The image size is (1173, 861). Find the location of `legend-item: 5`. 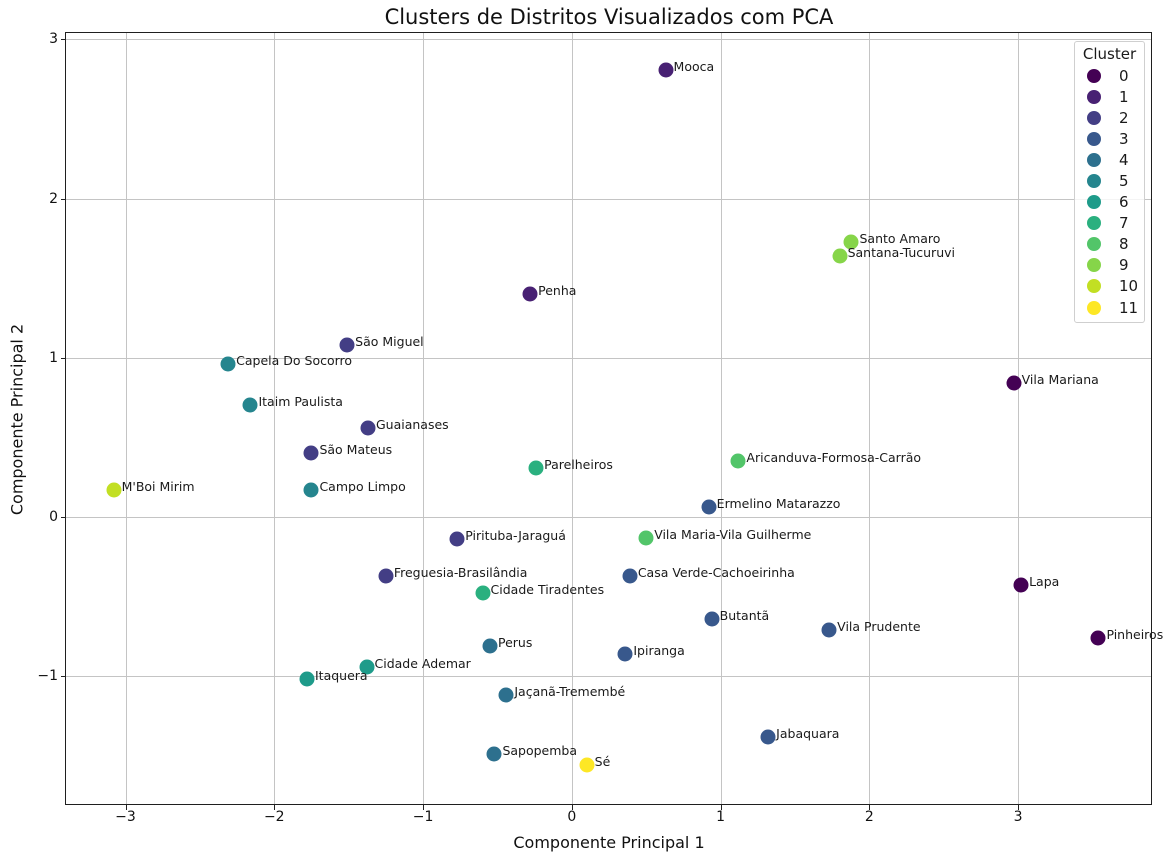

legend-item: 5 is located at coordinates (1109, 180).